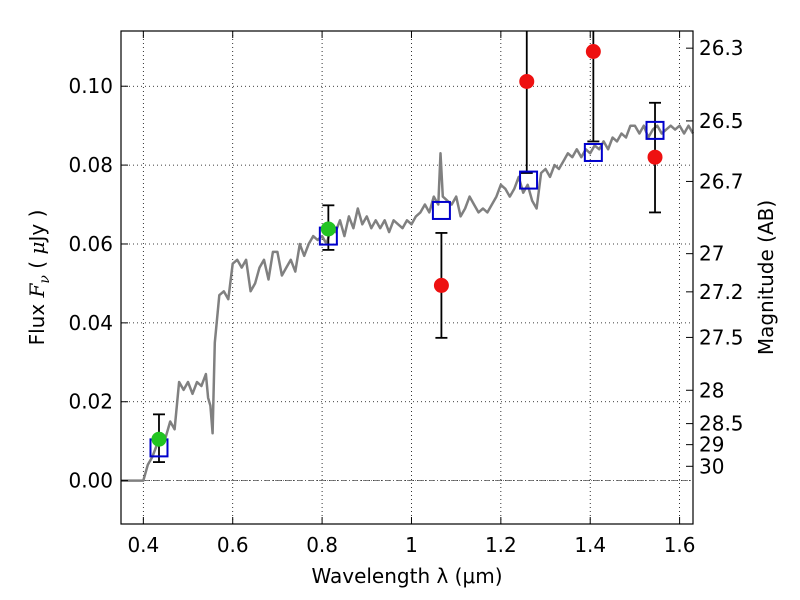  I want to click on x-tick-label: 0.6, so click(233, 545).